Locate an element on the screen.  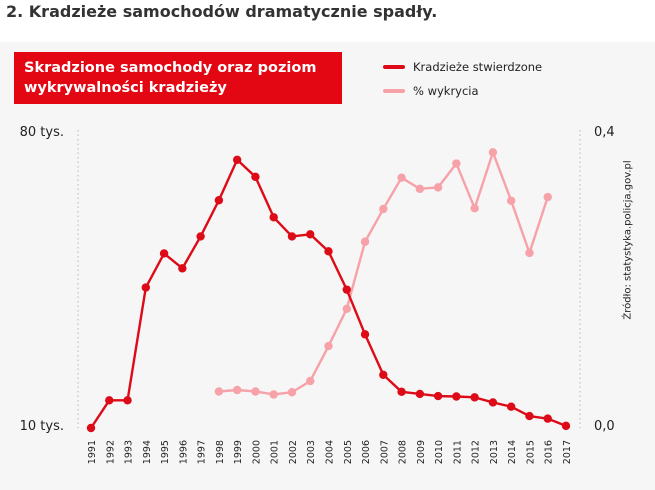
x-tick-label: 2003 is located at coordinates (311, 452).